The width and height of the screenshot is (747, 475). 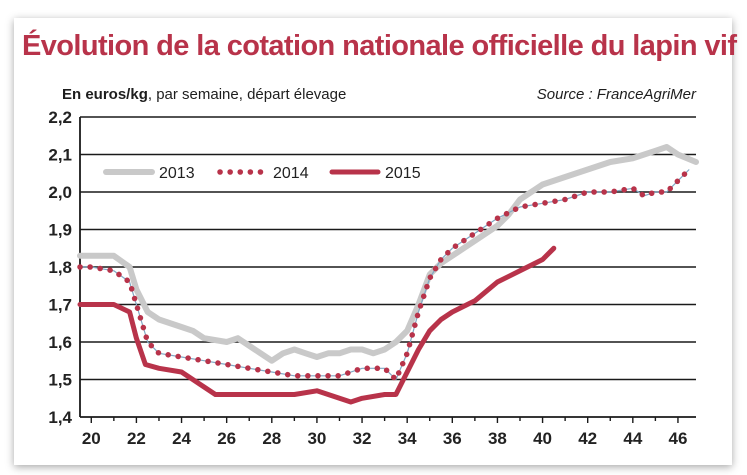 I want to click on legend-label-2013: 2013, so click(x=177, y=173).